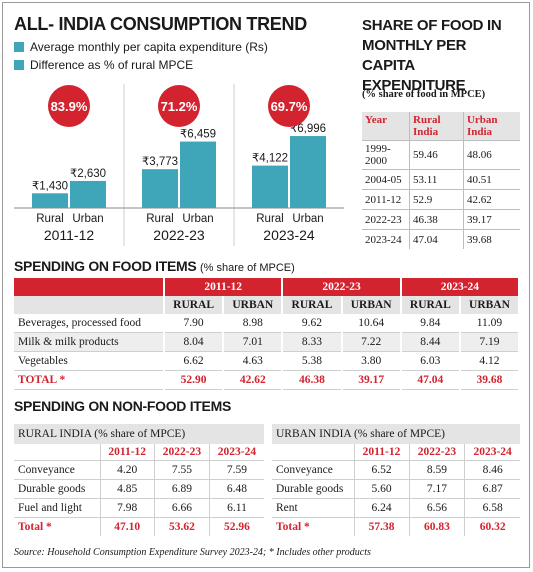  What do you see at coordinates (289, 235) in the screenshot?
I see `category-label: 2023-24` at bounding box center [289, 235].